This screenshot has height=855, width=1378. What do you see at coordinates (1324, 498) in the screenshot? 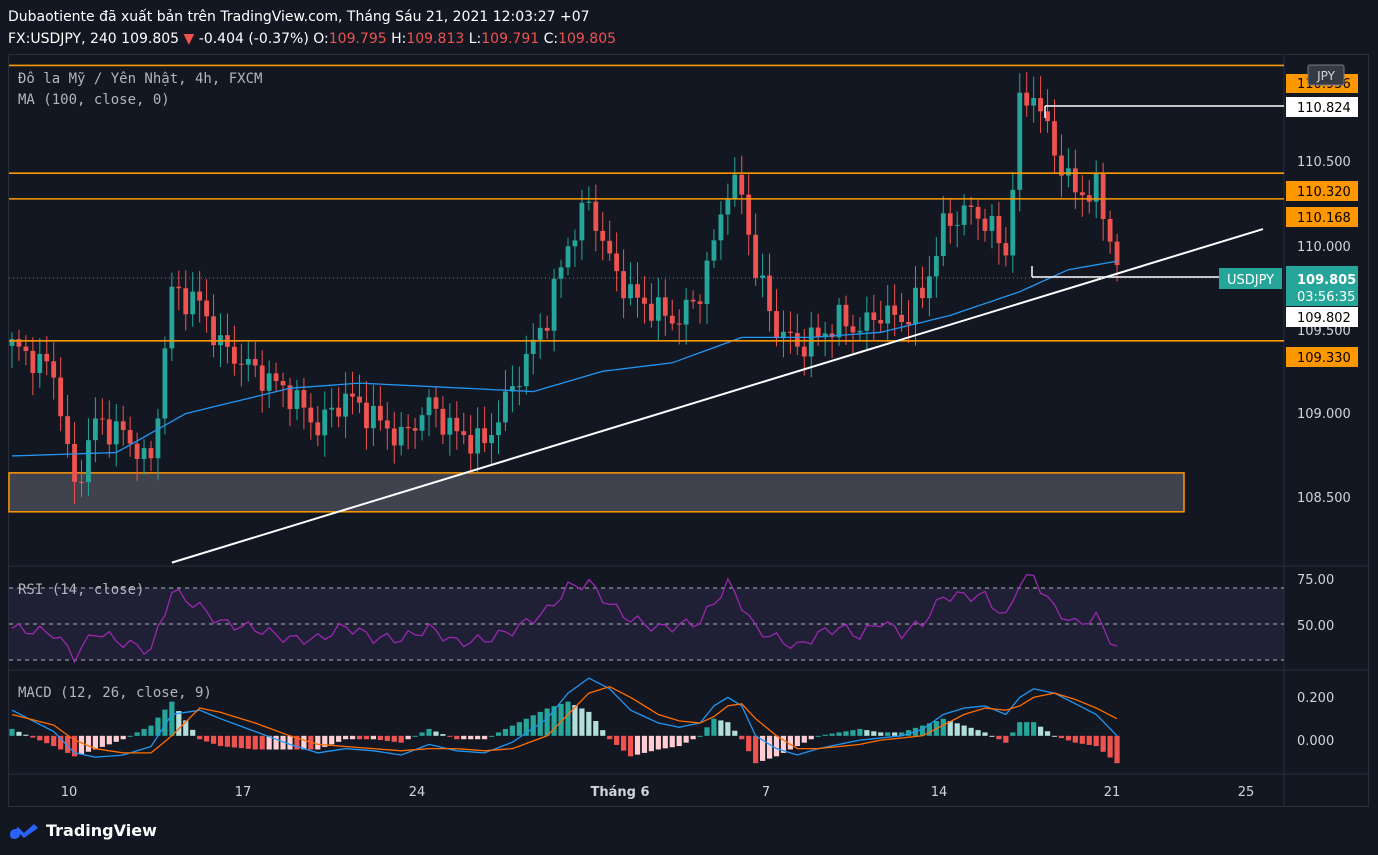
I see `y-tick: 108.500` at bounding box center [1324, 498].